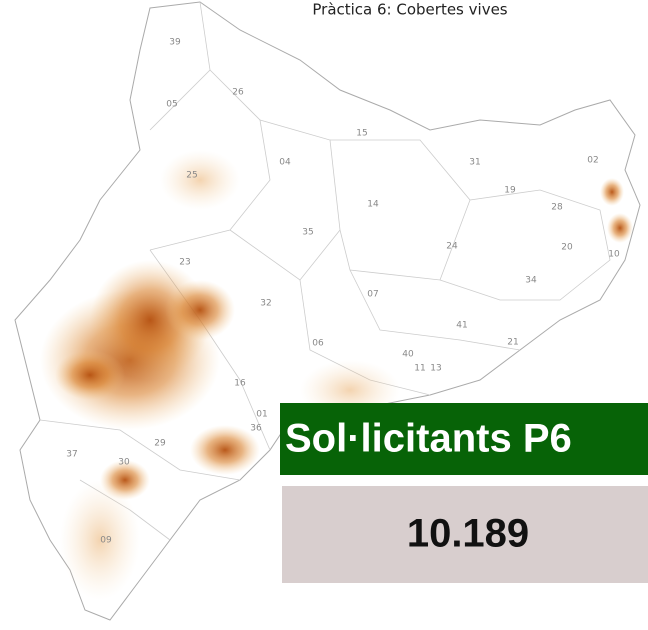 The width and height of the screenshot is (648, 630). Describe the element at coordinates (435, 369) in the screenshot. I see `comarca-label: 13` at that location.